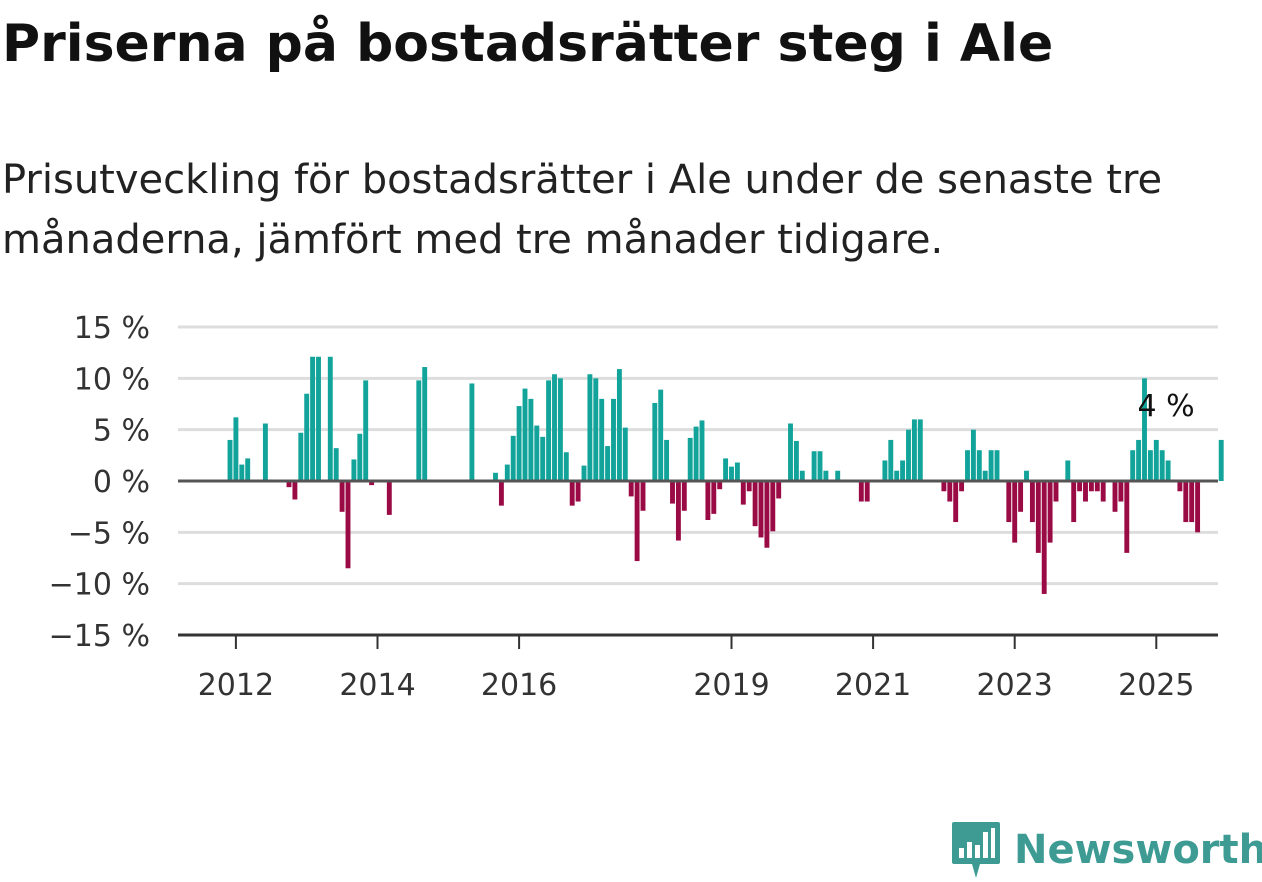 This screenshot has height=882, width=1262. Describe the element at coordinates (1138, 850) in the screenshot. I see `logo-text: Newsworthy` at that location.